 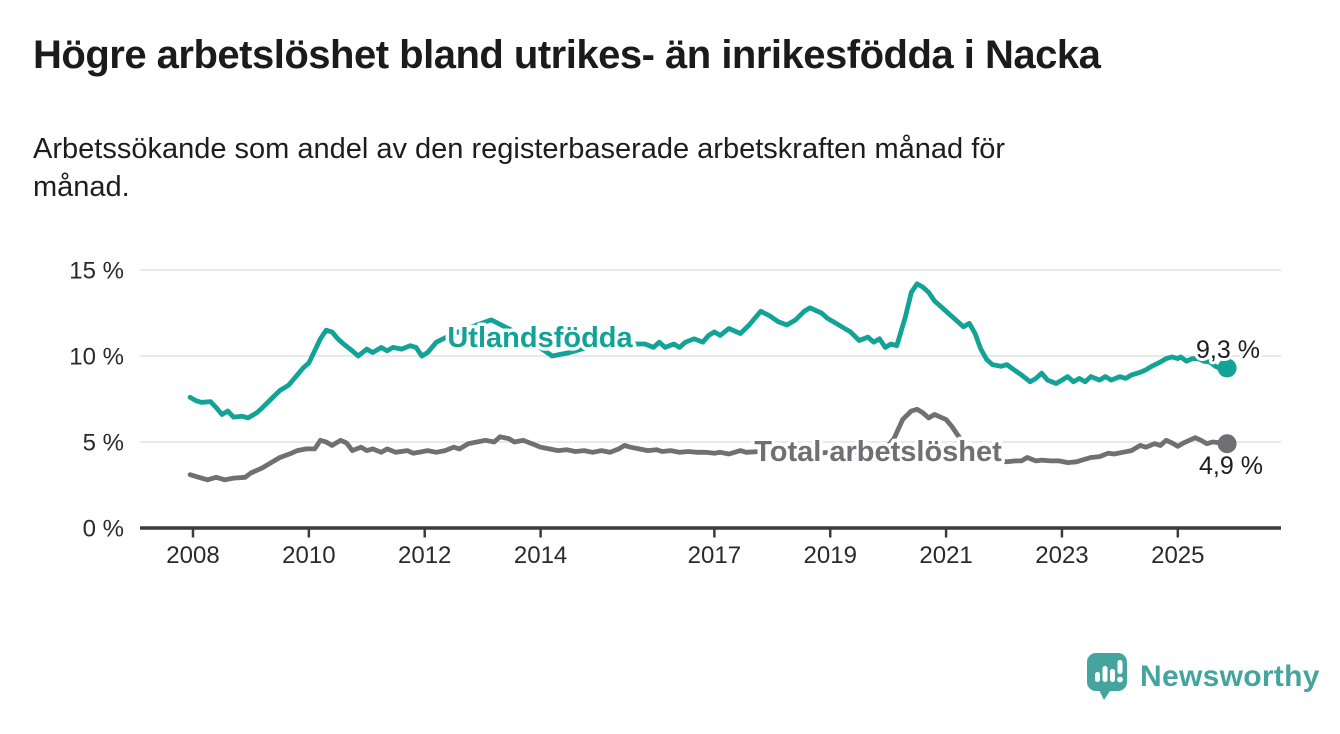 I want to click on x-tick-label: 2012, so click(x=424, y=555).